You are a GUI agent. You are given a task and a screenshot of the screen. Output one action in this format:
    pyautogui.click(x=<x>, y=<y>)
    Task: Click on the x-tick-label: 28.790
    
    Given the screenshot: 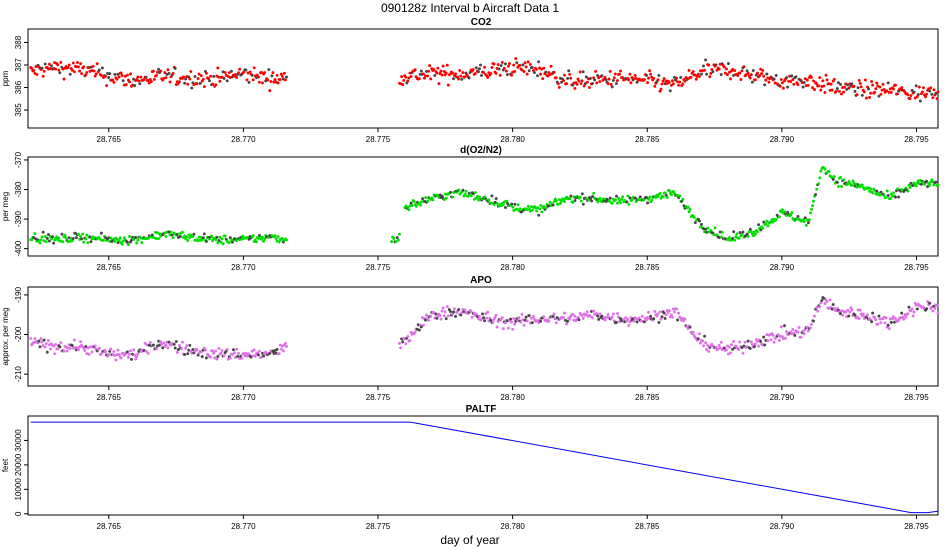 What is the action you would take?
    pyautogui.click(x=782, y=267)
    